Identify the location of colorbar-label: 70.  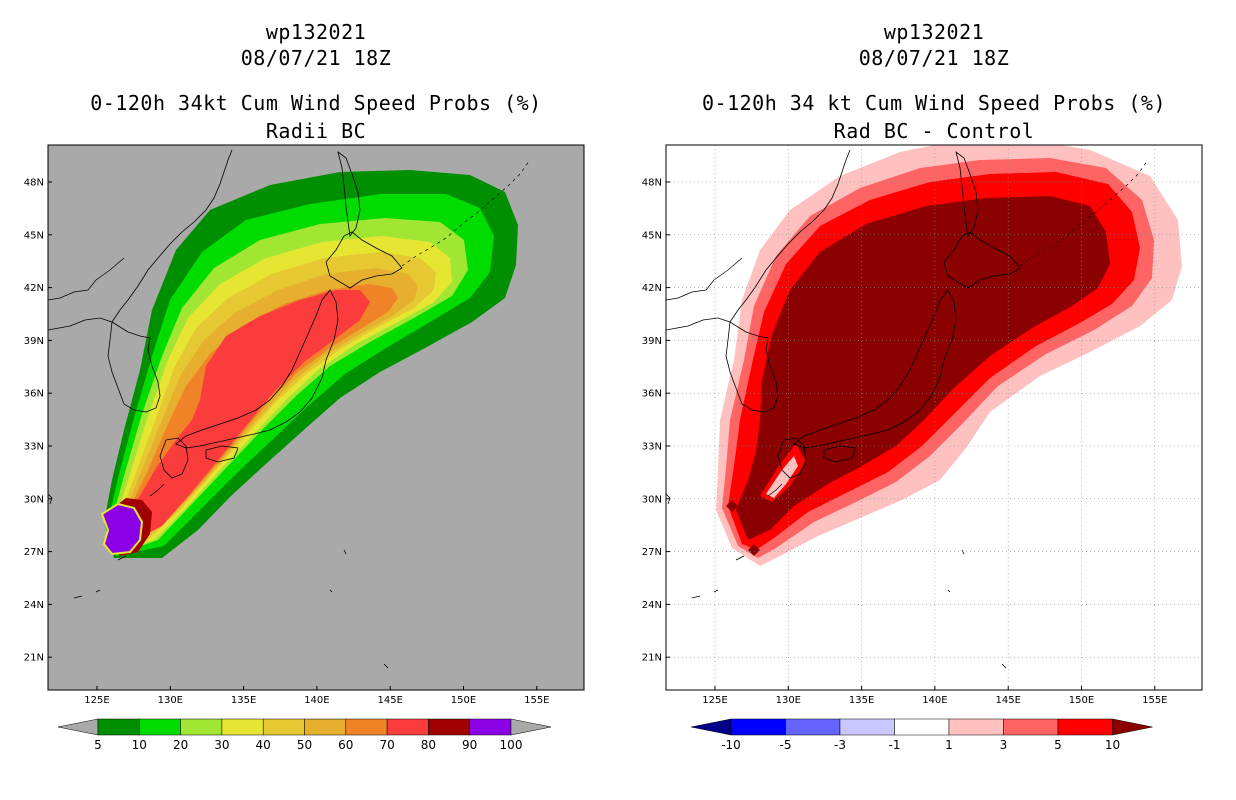
(386, 745).